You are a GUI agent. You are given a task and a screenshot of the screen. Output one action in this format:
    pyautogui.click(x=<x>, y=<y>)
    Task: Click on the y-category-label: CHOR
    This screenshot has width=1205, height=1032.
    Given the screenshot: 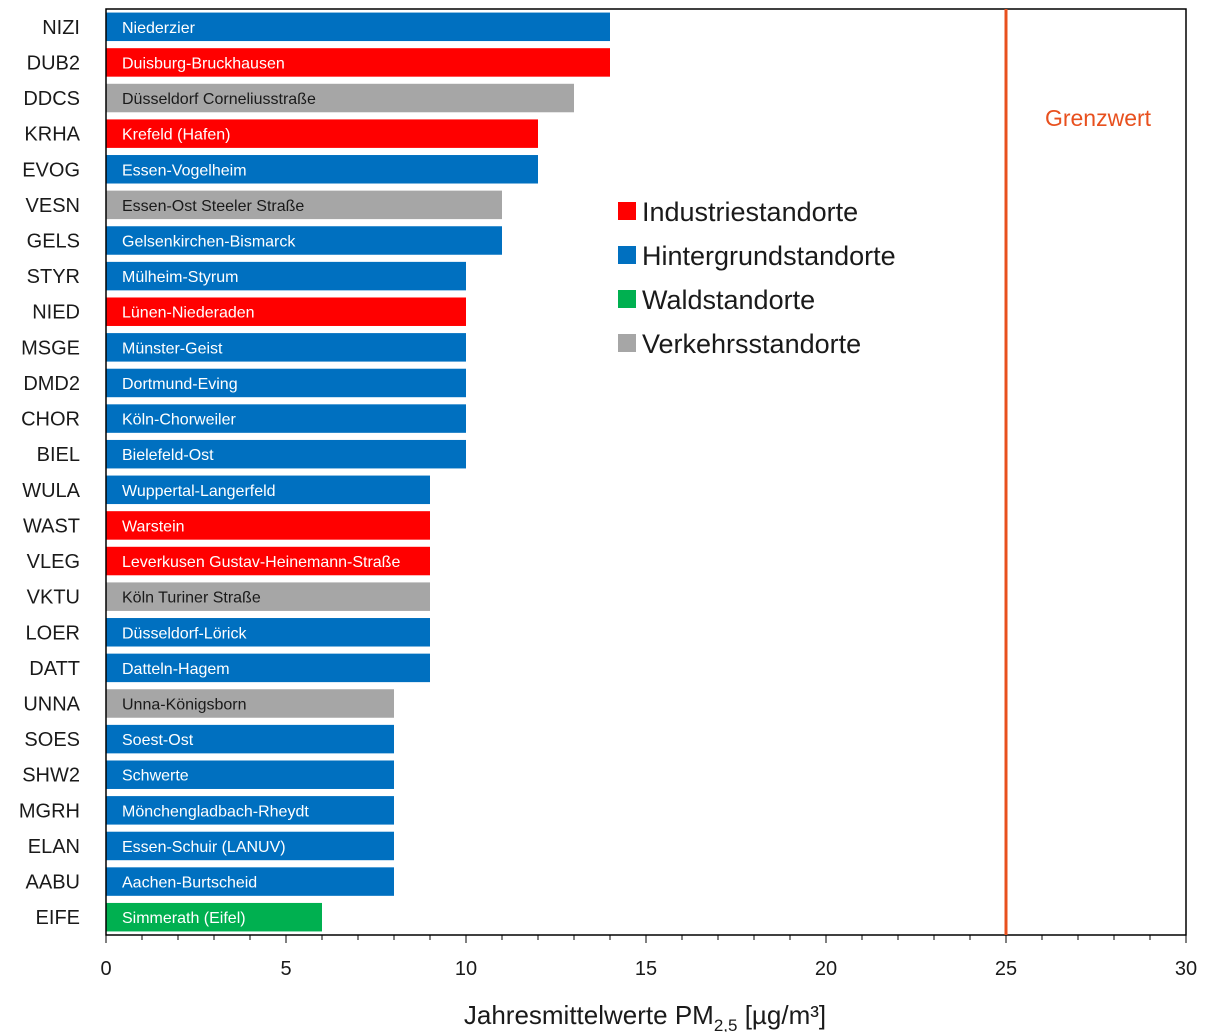 What is the action you would take?
    pyautogui.click(x=50, y=420)
    